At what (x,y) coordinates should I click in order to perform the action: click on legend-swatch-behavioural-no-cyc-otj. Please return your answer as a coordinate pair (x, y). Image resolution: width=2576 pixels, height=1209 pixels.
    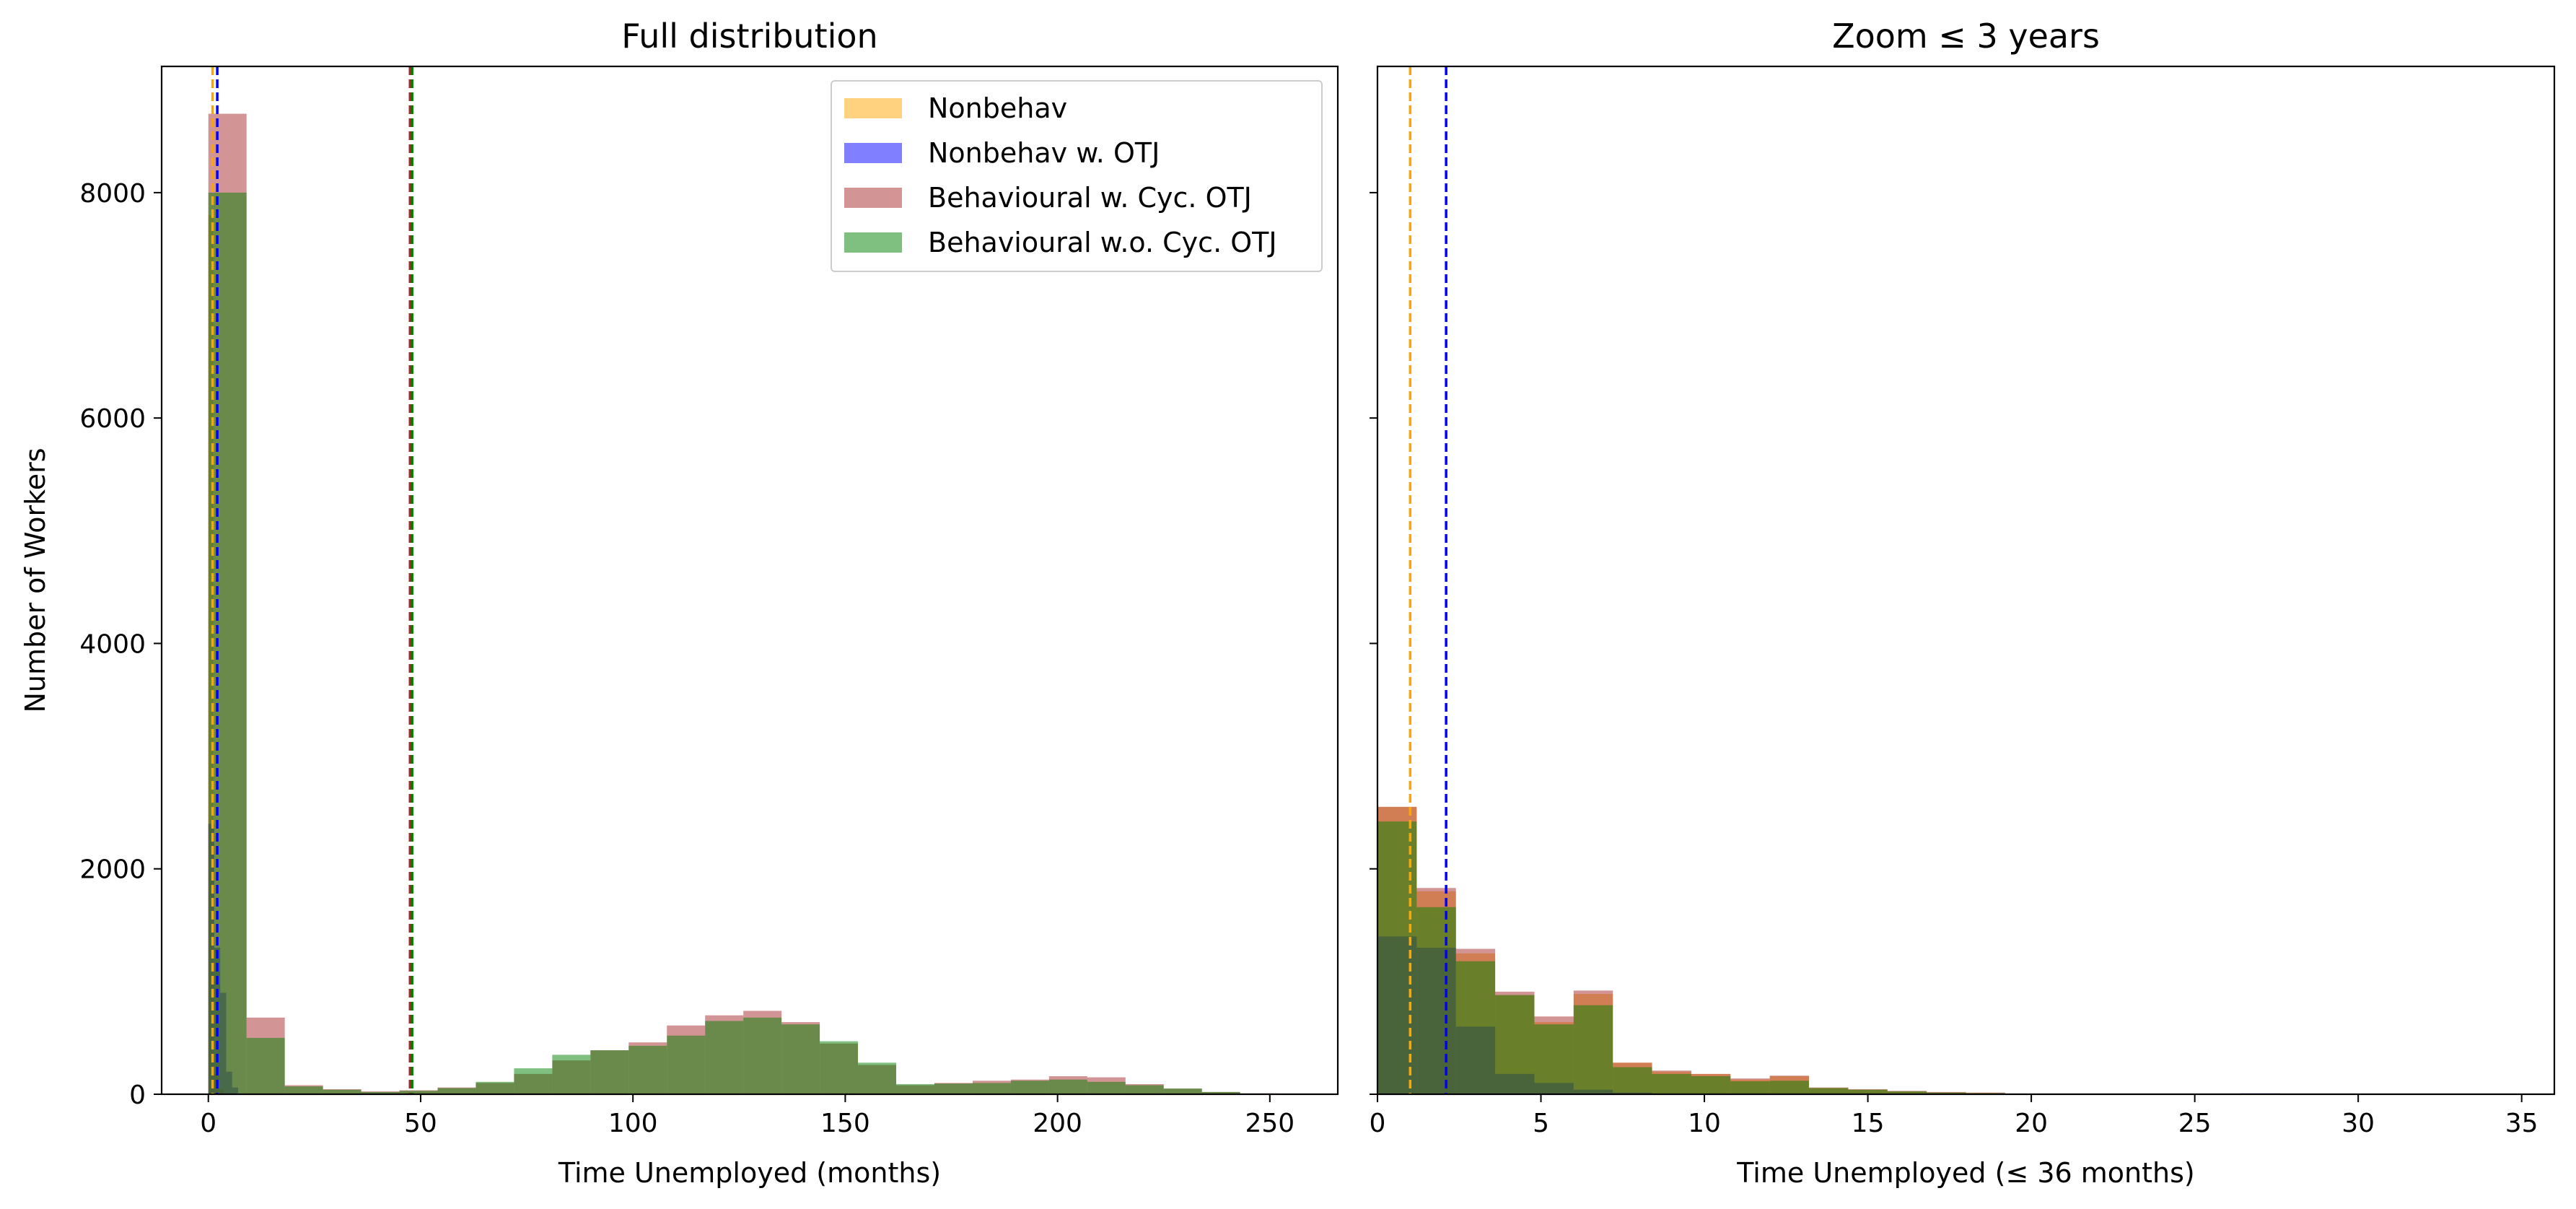
    Looking at the image, I should click on (873, 243).